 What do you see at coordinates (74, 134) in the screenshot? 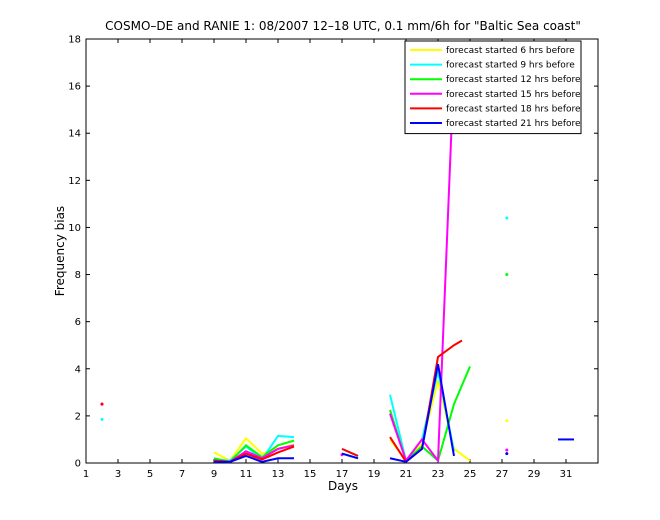
I see `y-tick-label: 14` at bounding box center [74, 134].